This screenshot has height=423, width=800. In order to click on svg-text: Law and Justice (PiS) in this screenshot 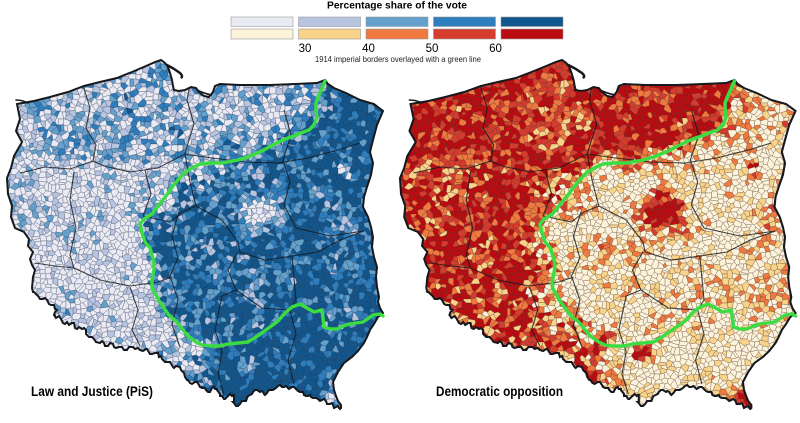, I will do `click(92, 391)`.